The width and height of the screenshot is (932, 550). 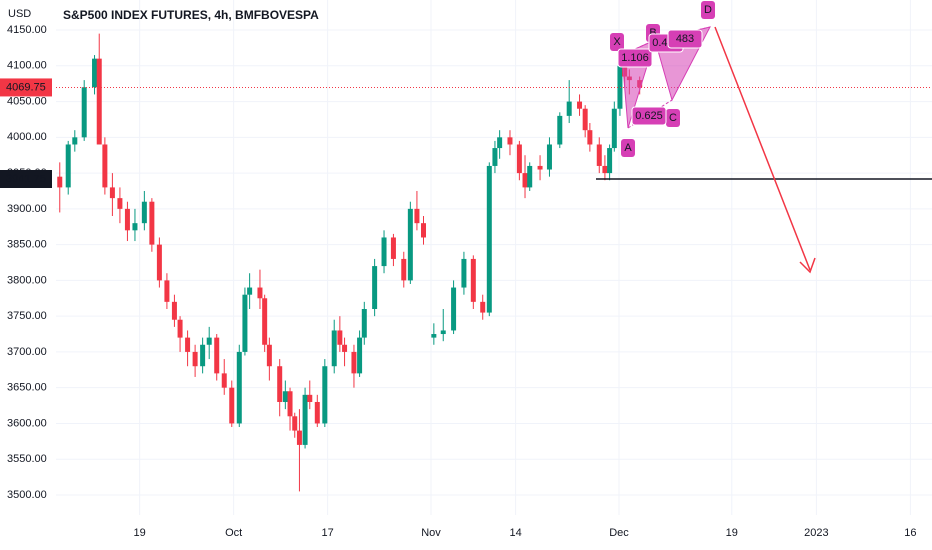 I want to click on y-tick-label: 3750.00, so click(x=27, y=316).